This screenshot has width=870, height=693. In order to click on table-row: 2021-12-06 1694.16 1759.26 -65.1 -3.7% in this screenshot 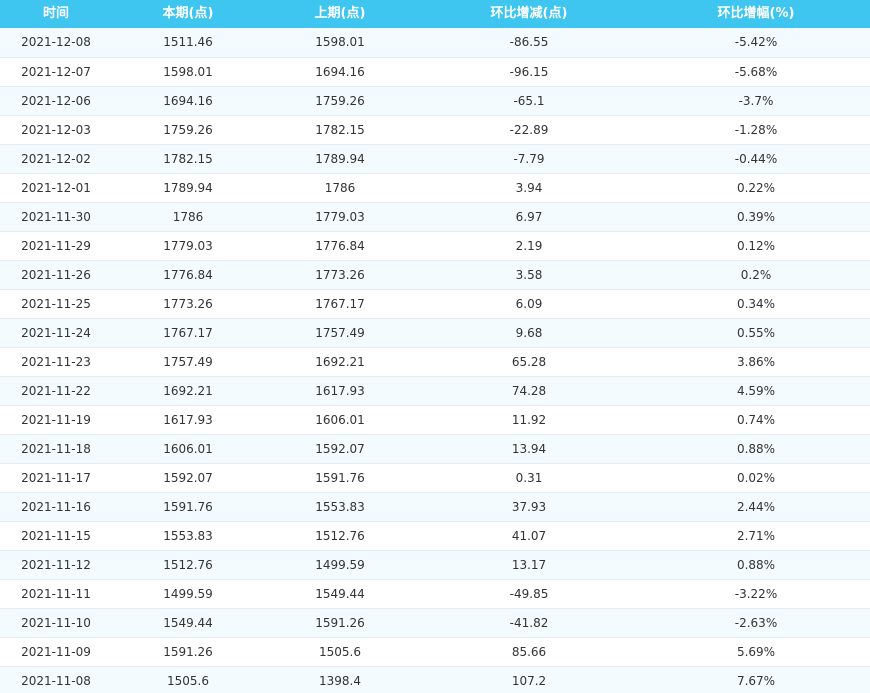, I will do `click(435, 101)`.